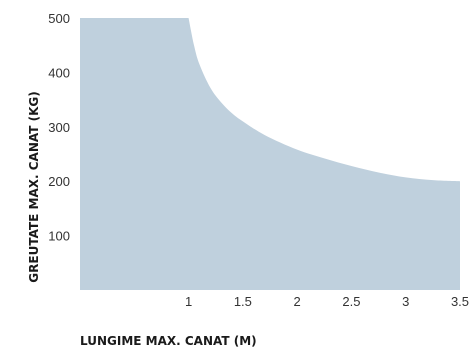 The image size is (475, 351). I want to click on x-axis-title: LUNGIME MAX. CANAT (M), so click(168, 341).